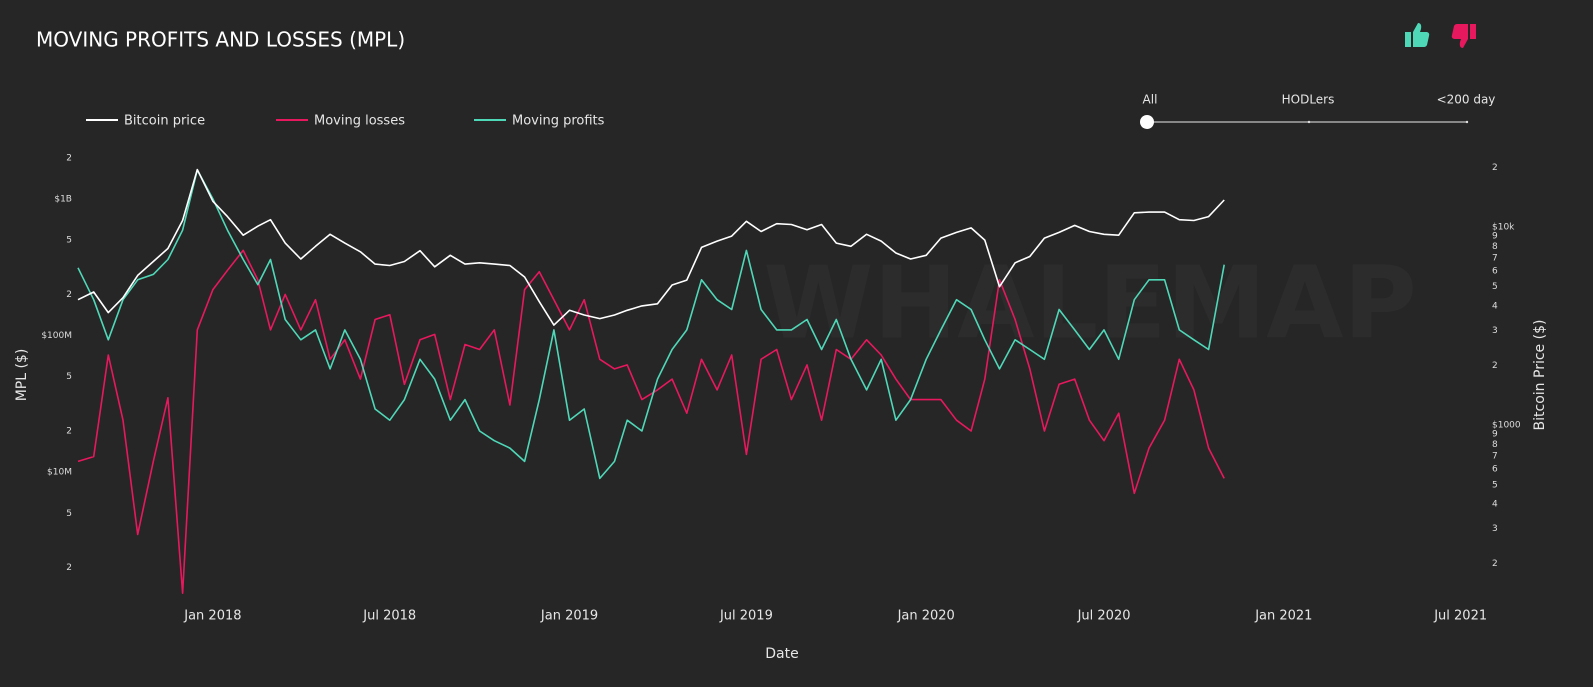 The image size is (1593, 687). Describe the element at coordinates (1308, 100) in the screenshot. I see `filter-option: HODLers` at that location.